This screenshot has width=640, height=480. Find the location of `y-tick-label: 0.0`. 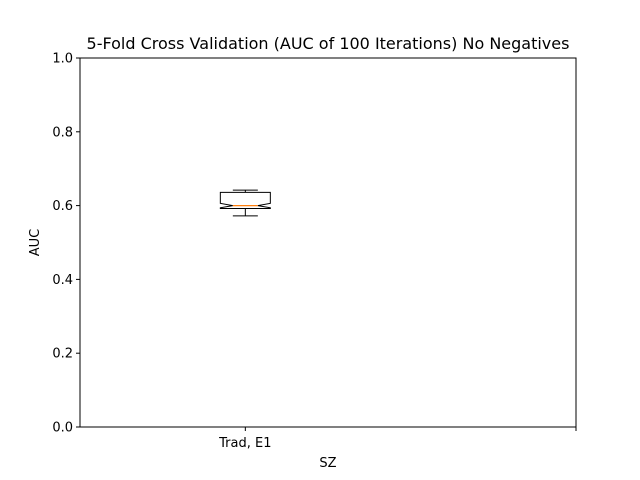

y-tick-label: 0.0 is located at coordinates (62, 428).